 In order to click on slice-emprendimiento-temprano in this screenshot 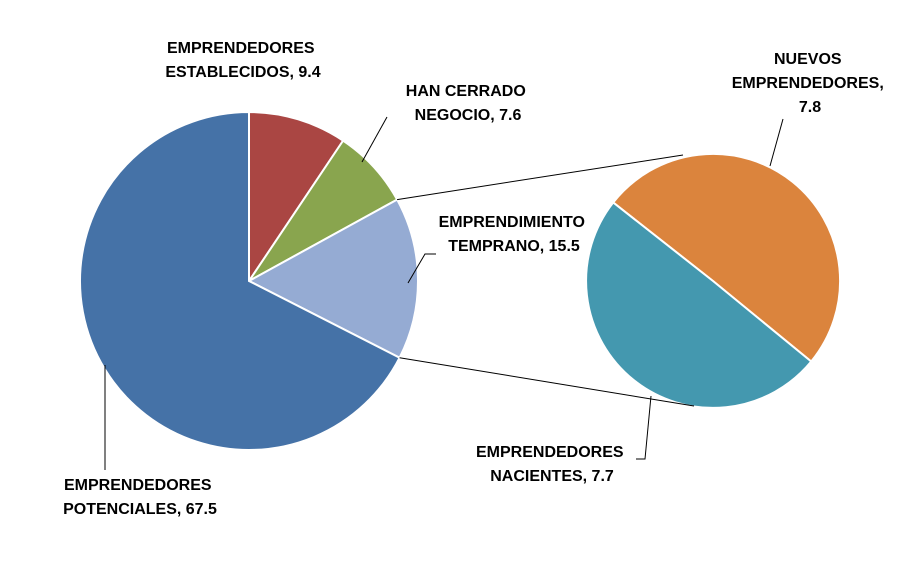, I will do `click(332, 279)`.